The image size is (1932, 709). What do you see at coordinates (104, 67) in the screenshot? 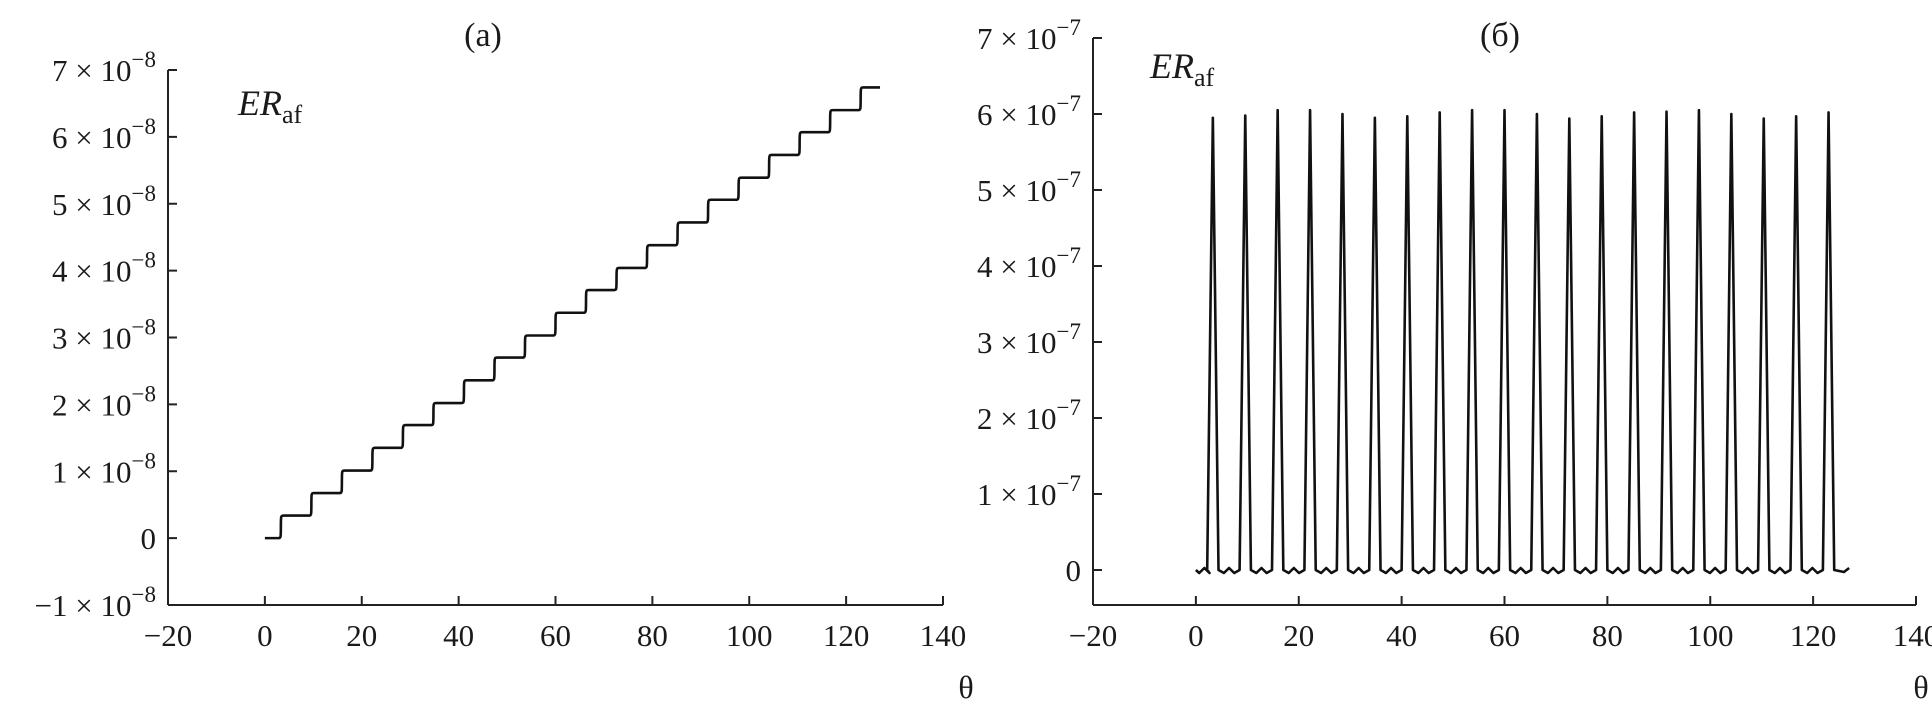
I see `y-tick-label: 7 × 10⁻⁸` at bounding box center [104, 67].